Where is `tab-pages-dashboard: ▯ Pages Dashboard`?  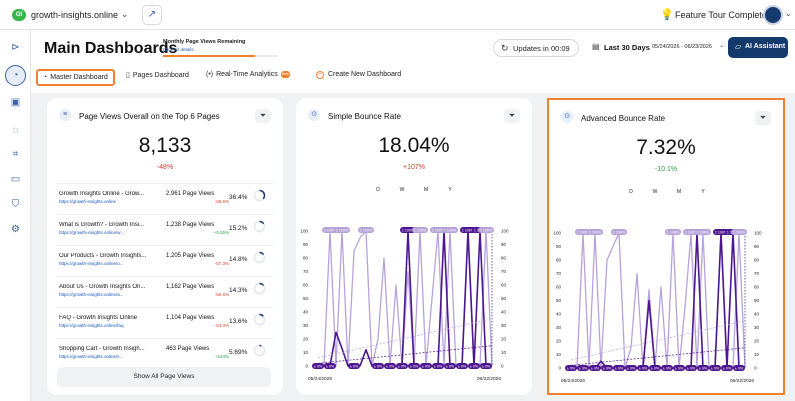 tab-pages-dashboard: ▯ Pages Dashboard is located at coordinates (157, 79).